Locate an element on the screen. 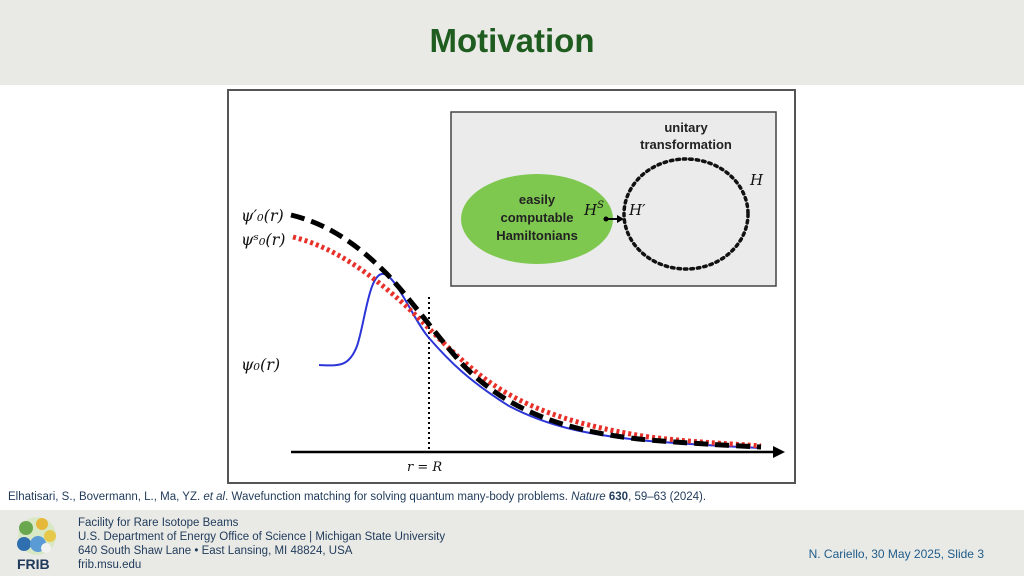 The width and height of the screenshot is (1024, 576). x-axis-arrow is located at coordinates (779, 452).